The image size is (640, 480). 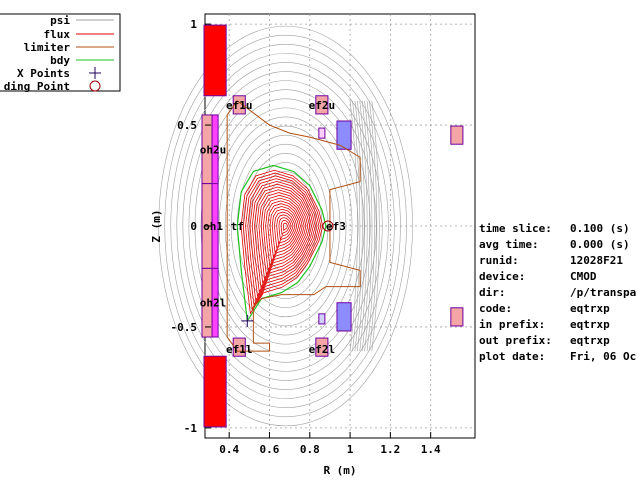 What do you see at coordinates (322, 133) in the screenshot?
I see `coil-small-upper` at bounding box center [322, 133].